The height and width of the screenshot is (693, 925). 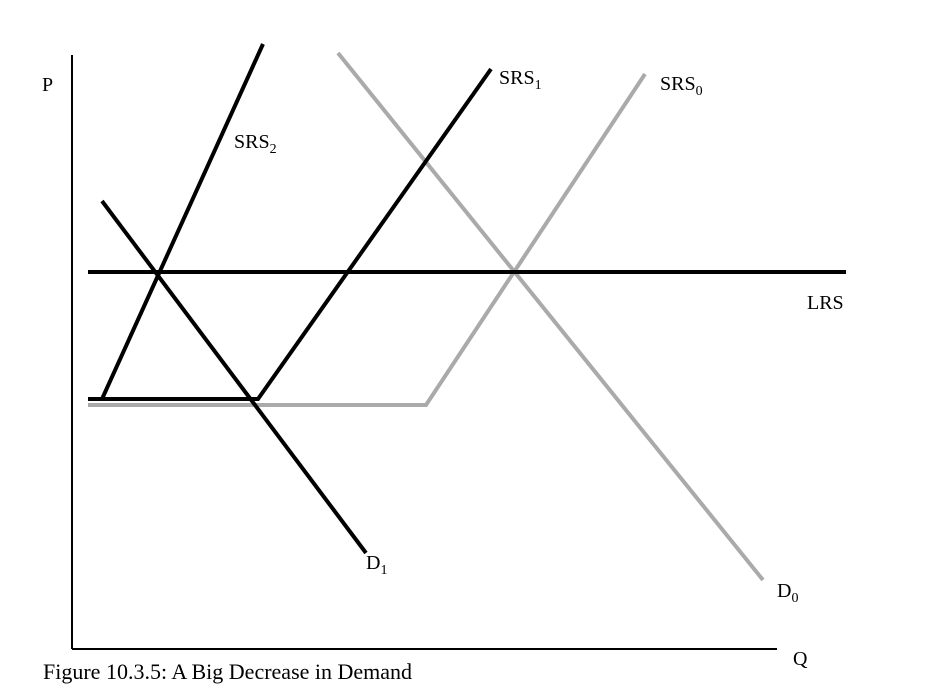 I want to click on srs1-label: SRS1, so click(x=520, y=80).